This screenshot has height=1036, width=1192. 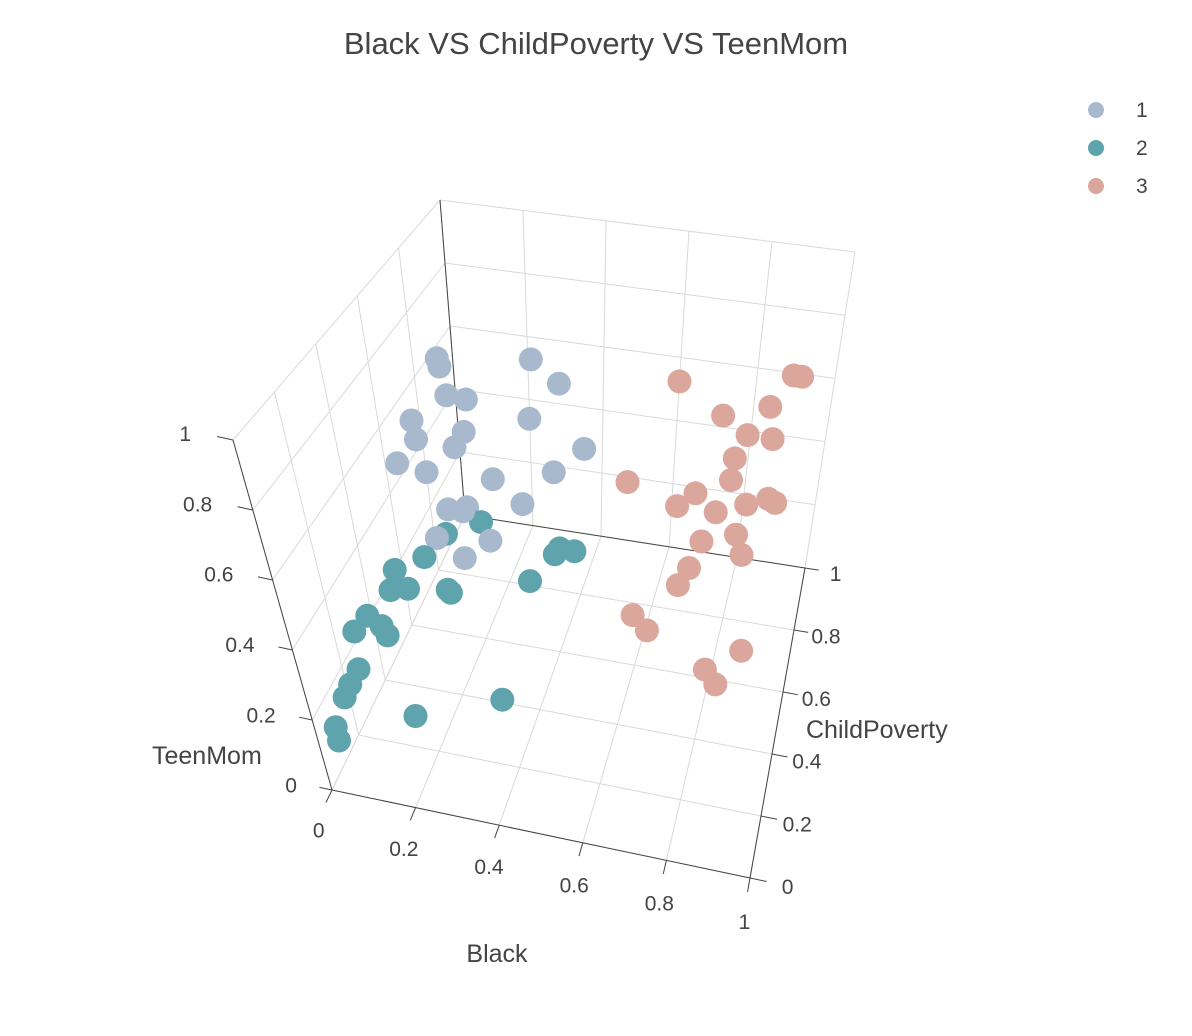 What do you see at coordinates (541, 834) in the screenshot?
I see `x-axis-line` at bounding box center [541, 834].